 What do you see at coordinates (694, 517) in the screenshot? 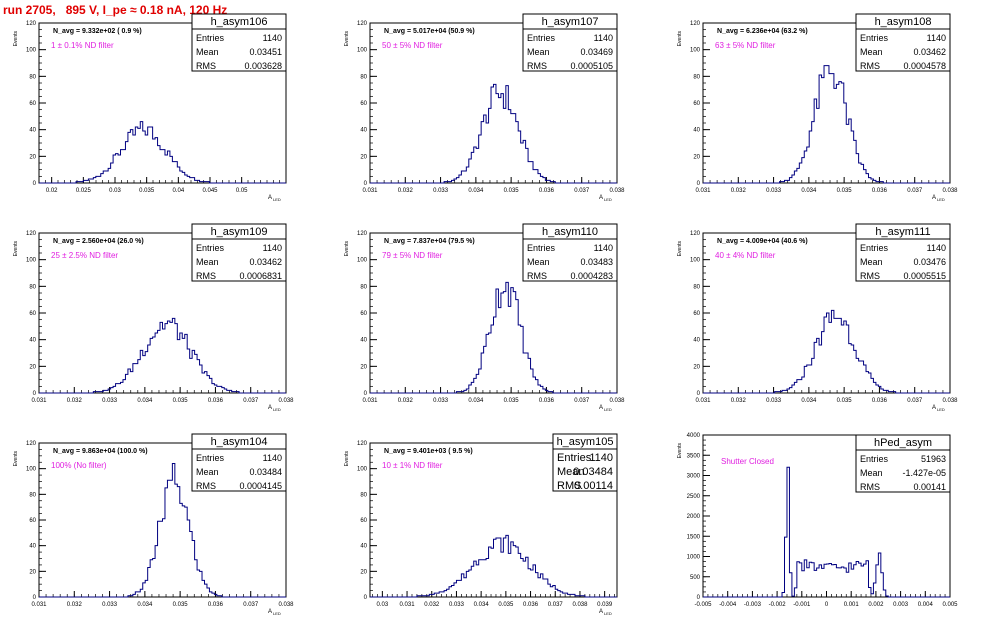
I see `y-tick-label: 2000` at bounding box center [694, 517].